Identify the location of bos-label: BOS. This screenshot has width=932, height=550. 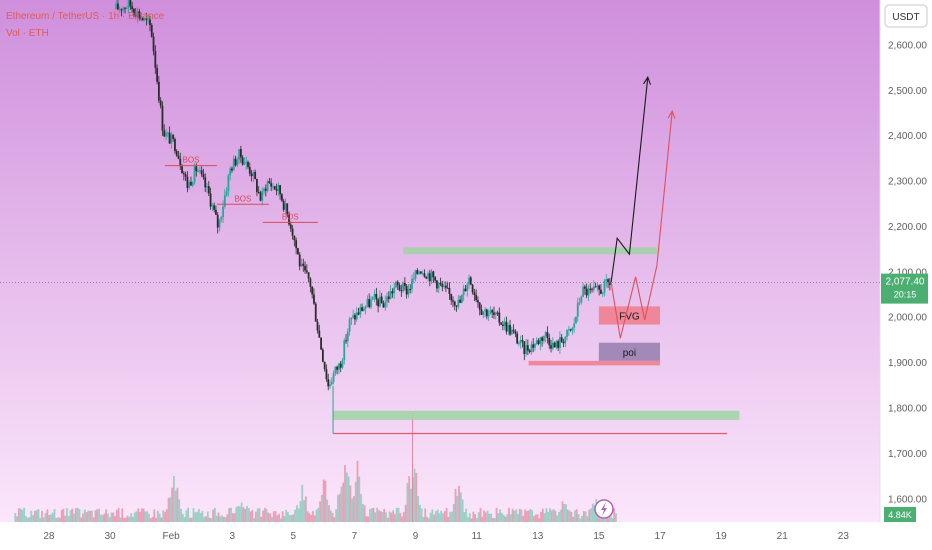
(242, 198).